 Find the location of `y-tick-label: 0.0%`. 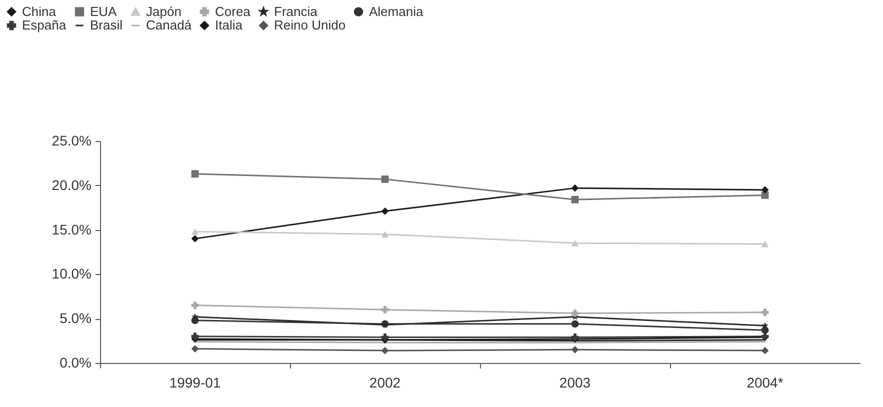

y-tick-label: 0.0% is located at coordinates (76, 362).